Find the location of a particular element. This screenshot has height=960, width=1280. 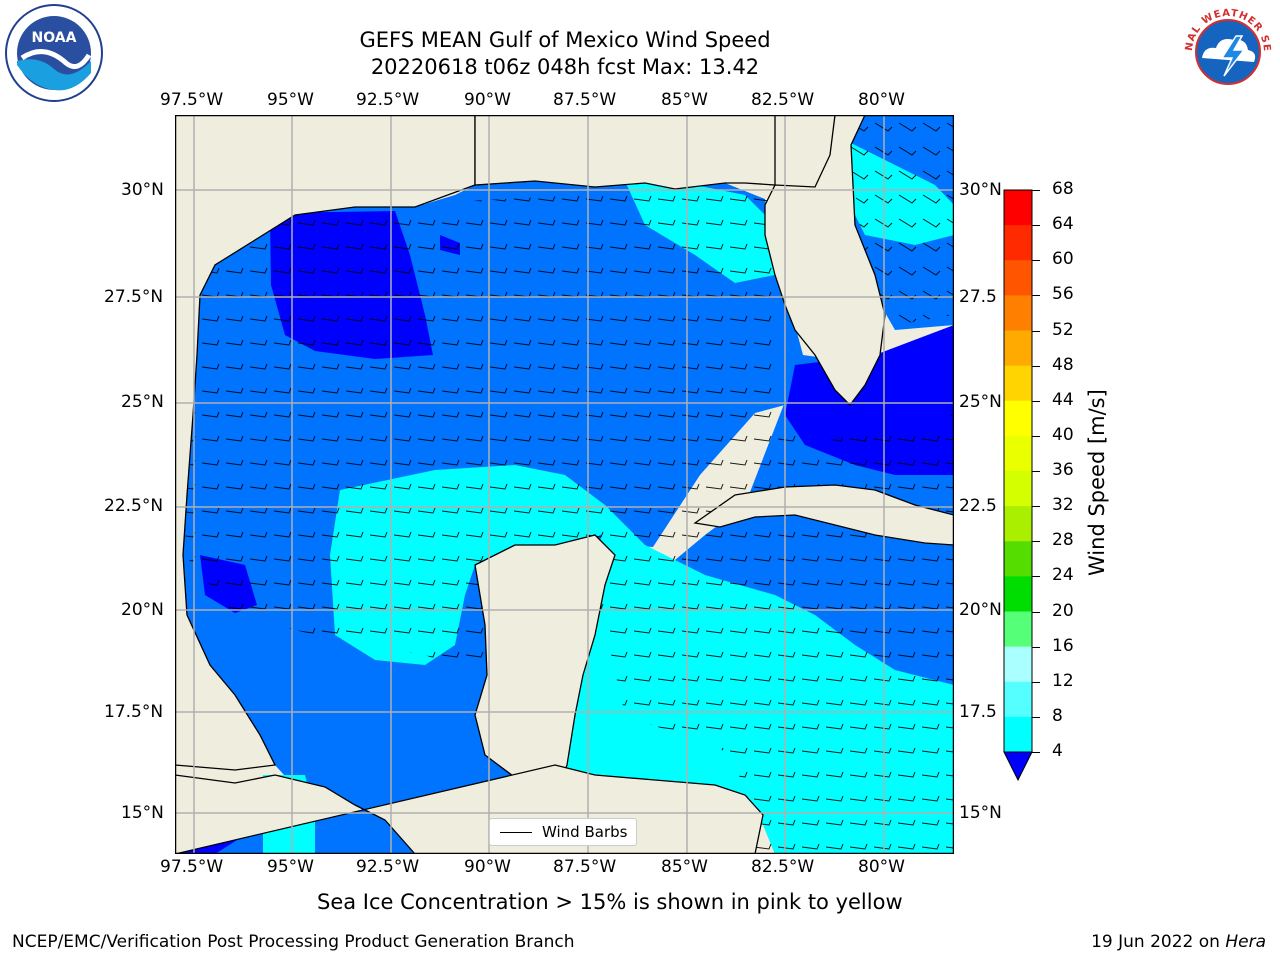

lon-label-bottom: 90°W is located at coordinates (487, 867).